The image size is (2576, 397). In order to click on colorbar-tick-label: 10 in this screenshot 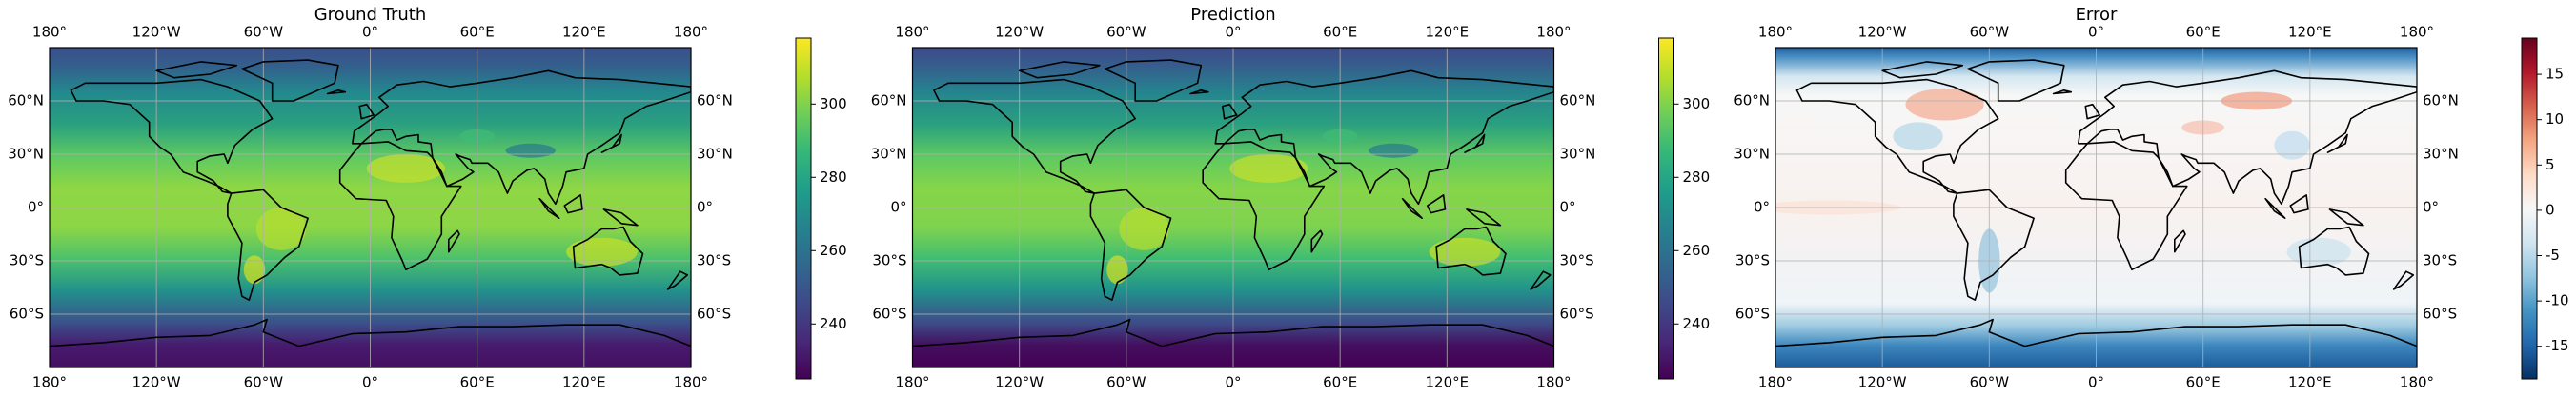, I will do `click(2555, 119)`.